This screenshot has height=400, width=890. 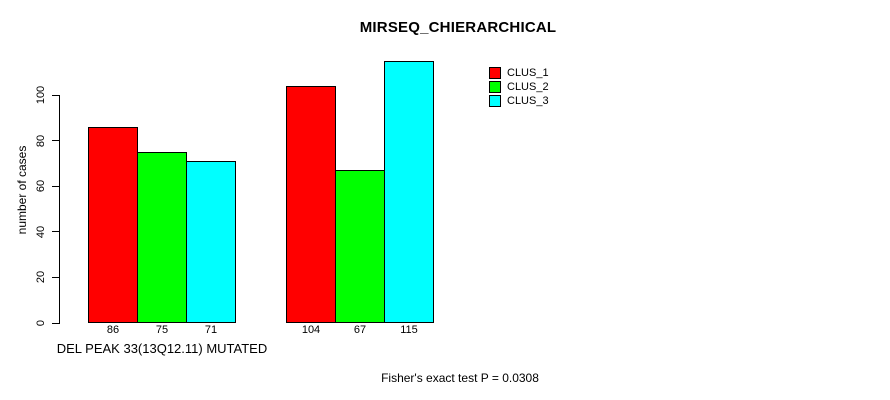 What do you see at coordinates (41, 277) in the screenshot?
I see `y-axis-tick-label: 20` at bounding box center [41, 277].